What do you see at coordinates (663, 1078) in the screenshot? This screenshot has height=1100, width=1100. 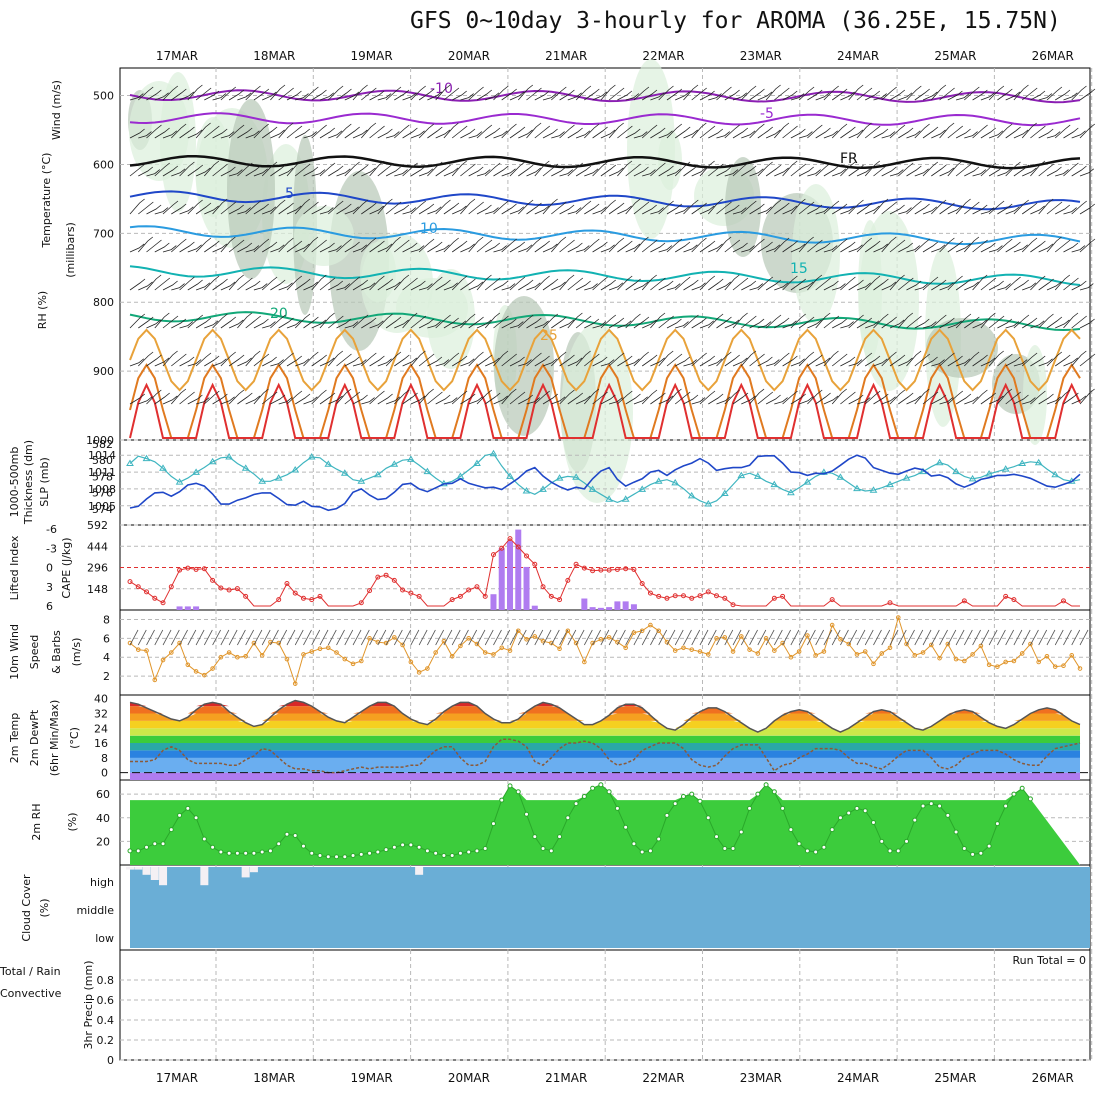 I see `date-label-bottom: 22MAR` at bounding box center [663, 1078].